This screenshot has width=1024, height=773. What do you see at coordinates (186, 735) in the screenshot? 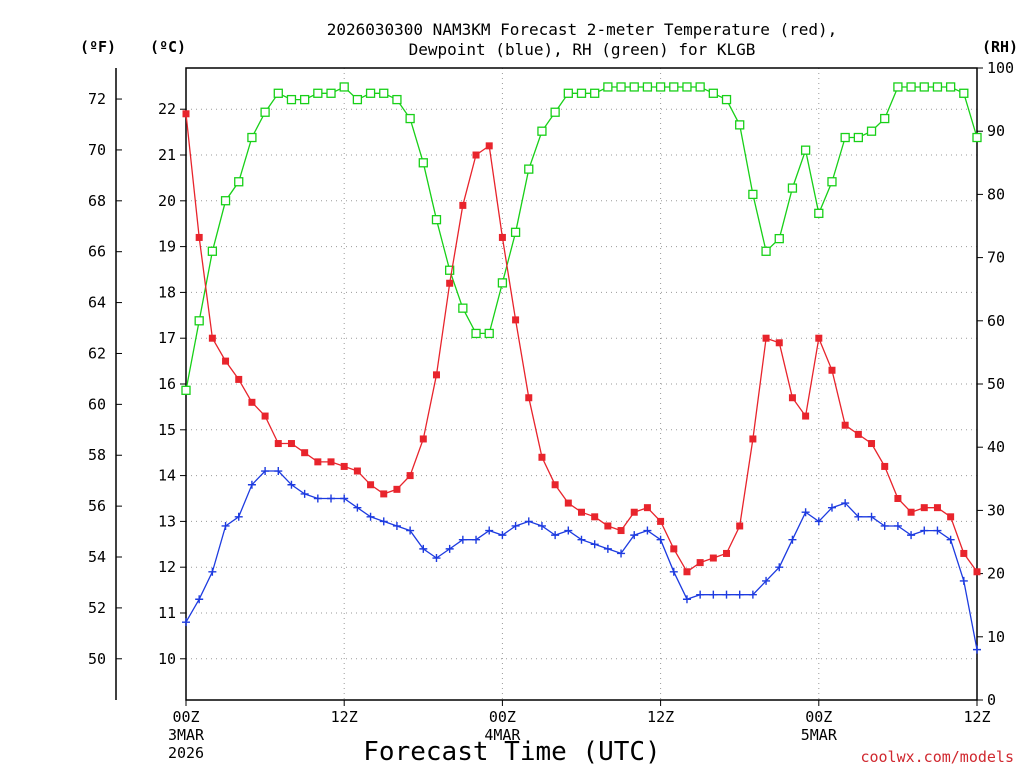
I see `x-tick-date: 3MAR` at bounding box center [186, 735].